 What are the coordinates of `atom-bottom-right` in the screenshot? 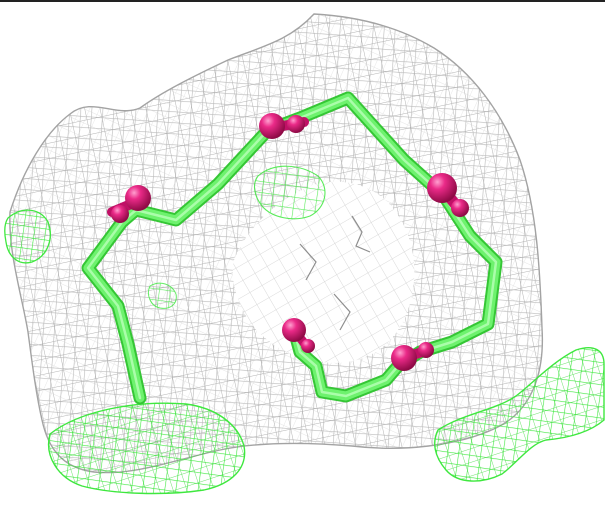 It's located at (412, 356).